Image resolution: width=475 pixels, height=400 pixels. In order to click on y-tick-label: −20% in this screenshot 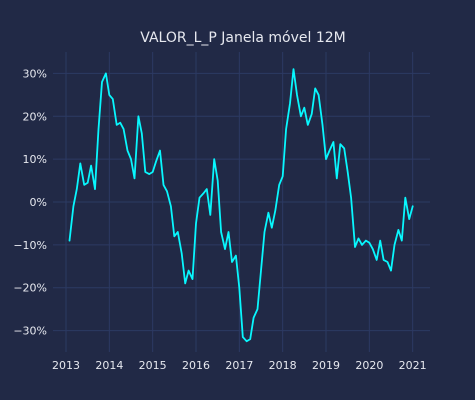, I will do `click(30, 288)`.